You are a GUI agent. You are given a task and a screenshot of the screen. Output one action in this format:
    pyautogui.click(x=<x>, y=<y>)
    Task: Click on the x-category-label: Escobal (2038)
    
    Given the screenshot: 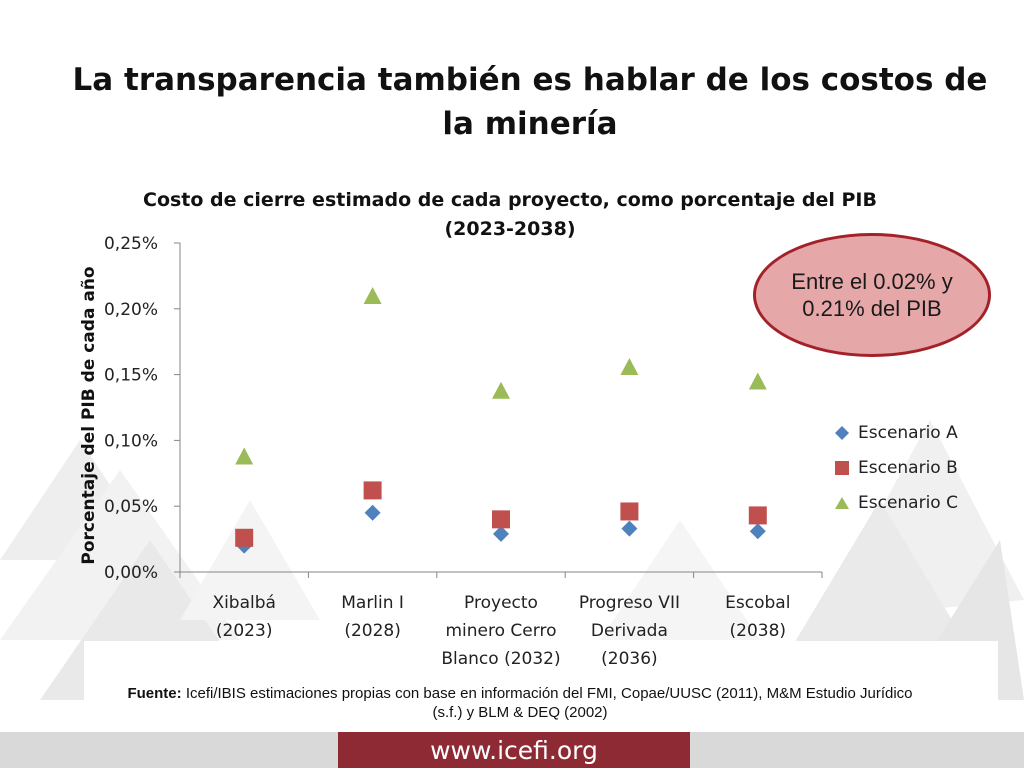 What is the action you would take?
    pyautogui.click(x=757, y=617)
    